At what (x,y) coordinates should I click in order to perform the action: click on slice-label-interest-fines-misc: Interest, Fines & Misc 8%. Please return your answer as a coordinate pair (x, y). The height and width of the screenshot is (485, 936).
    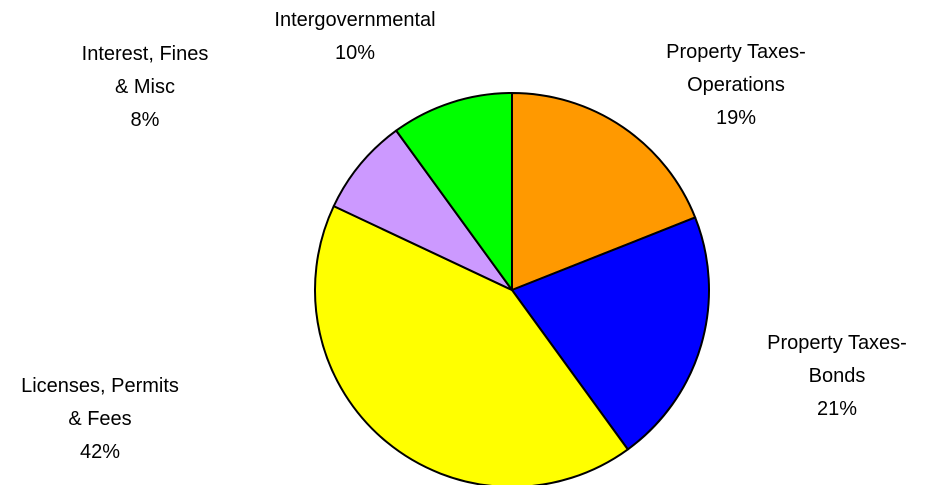
    Looking at the image, I should click on (145, 87).